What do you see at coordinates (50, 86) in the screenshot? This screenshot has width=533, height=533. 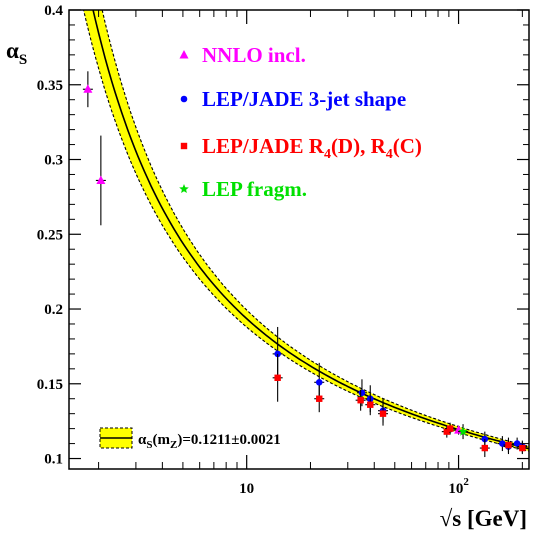 I see `y-tick-label: 0.35` at bounding box center [50, 86].